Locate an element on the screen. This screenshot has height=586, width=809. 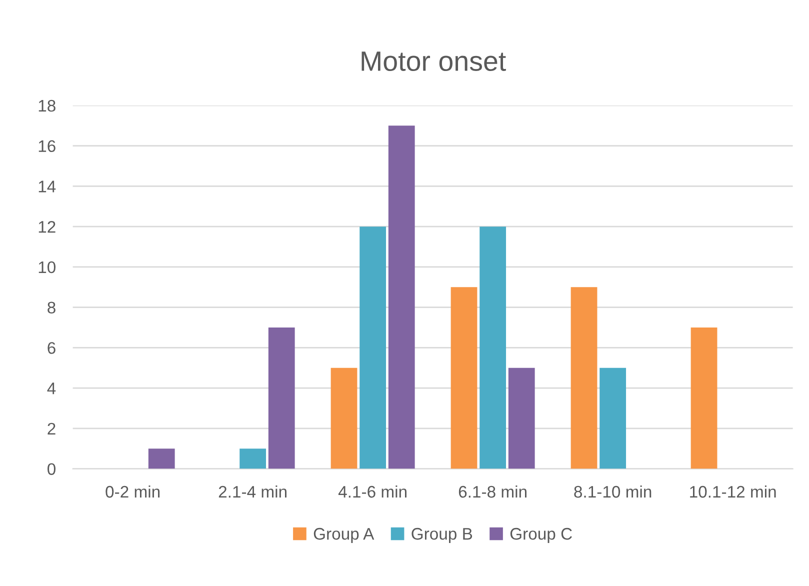
y-tick-label: 8 is located at coordinates (52, 308).